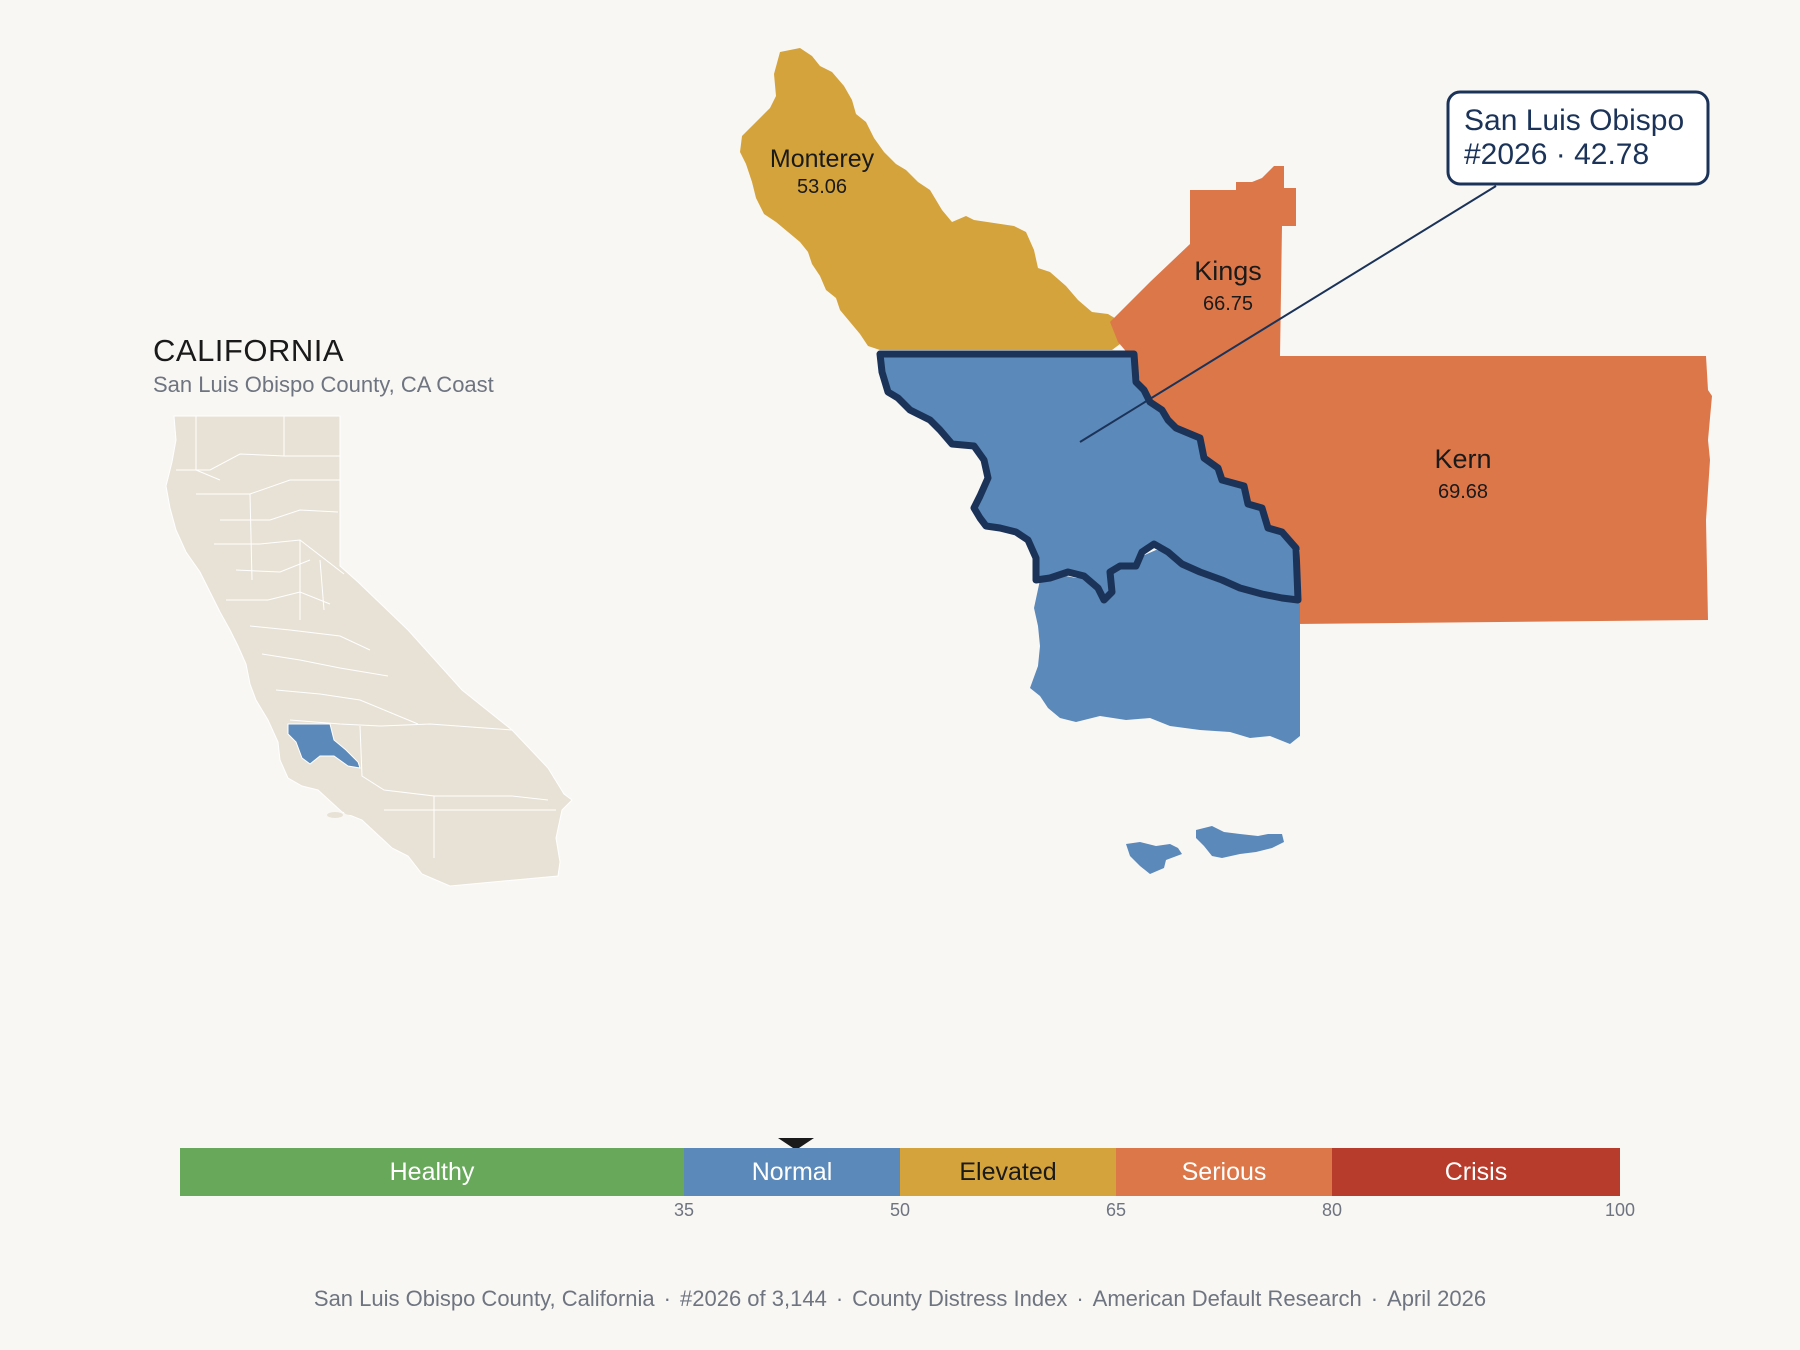 The width and height of the screenshot is (1800, 1350). I want to click on label-monterey-value: 53.06, so click(822, 187).